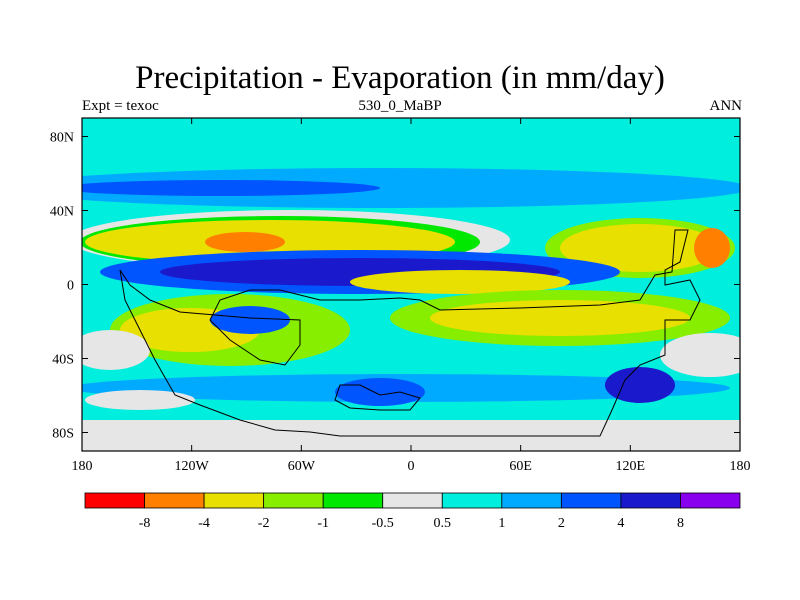  Describe the element at coordinates (411, 466) in the screenshot. I see `x-tick-label: 0` at that location.